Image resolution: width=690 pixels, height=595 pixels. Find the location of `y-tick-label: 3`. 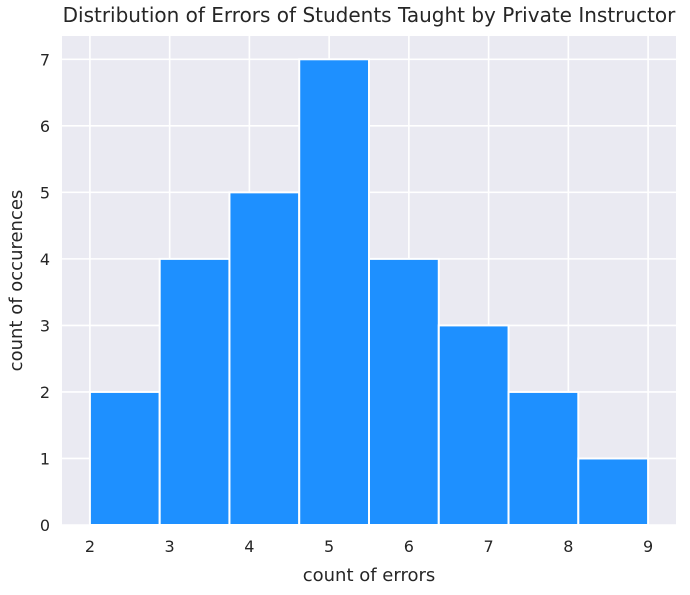

y-tick-label: 3 is located at coordinates (45, 325).